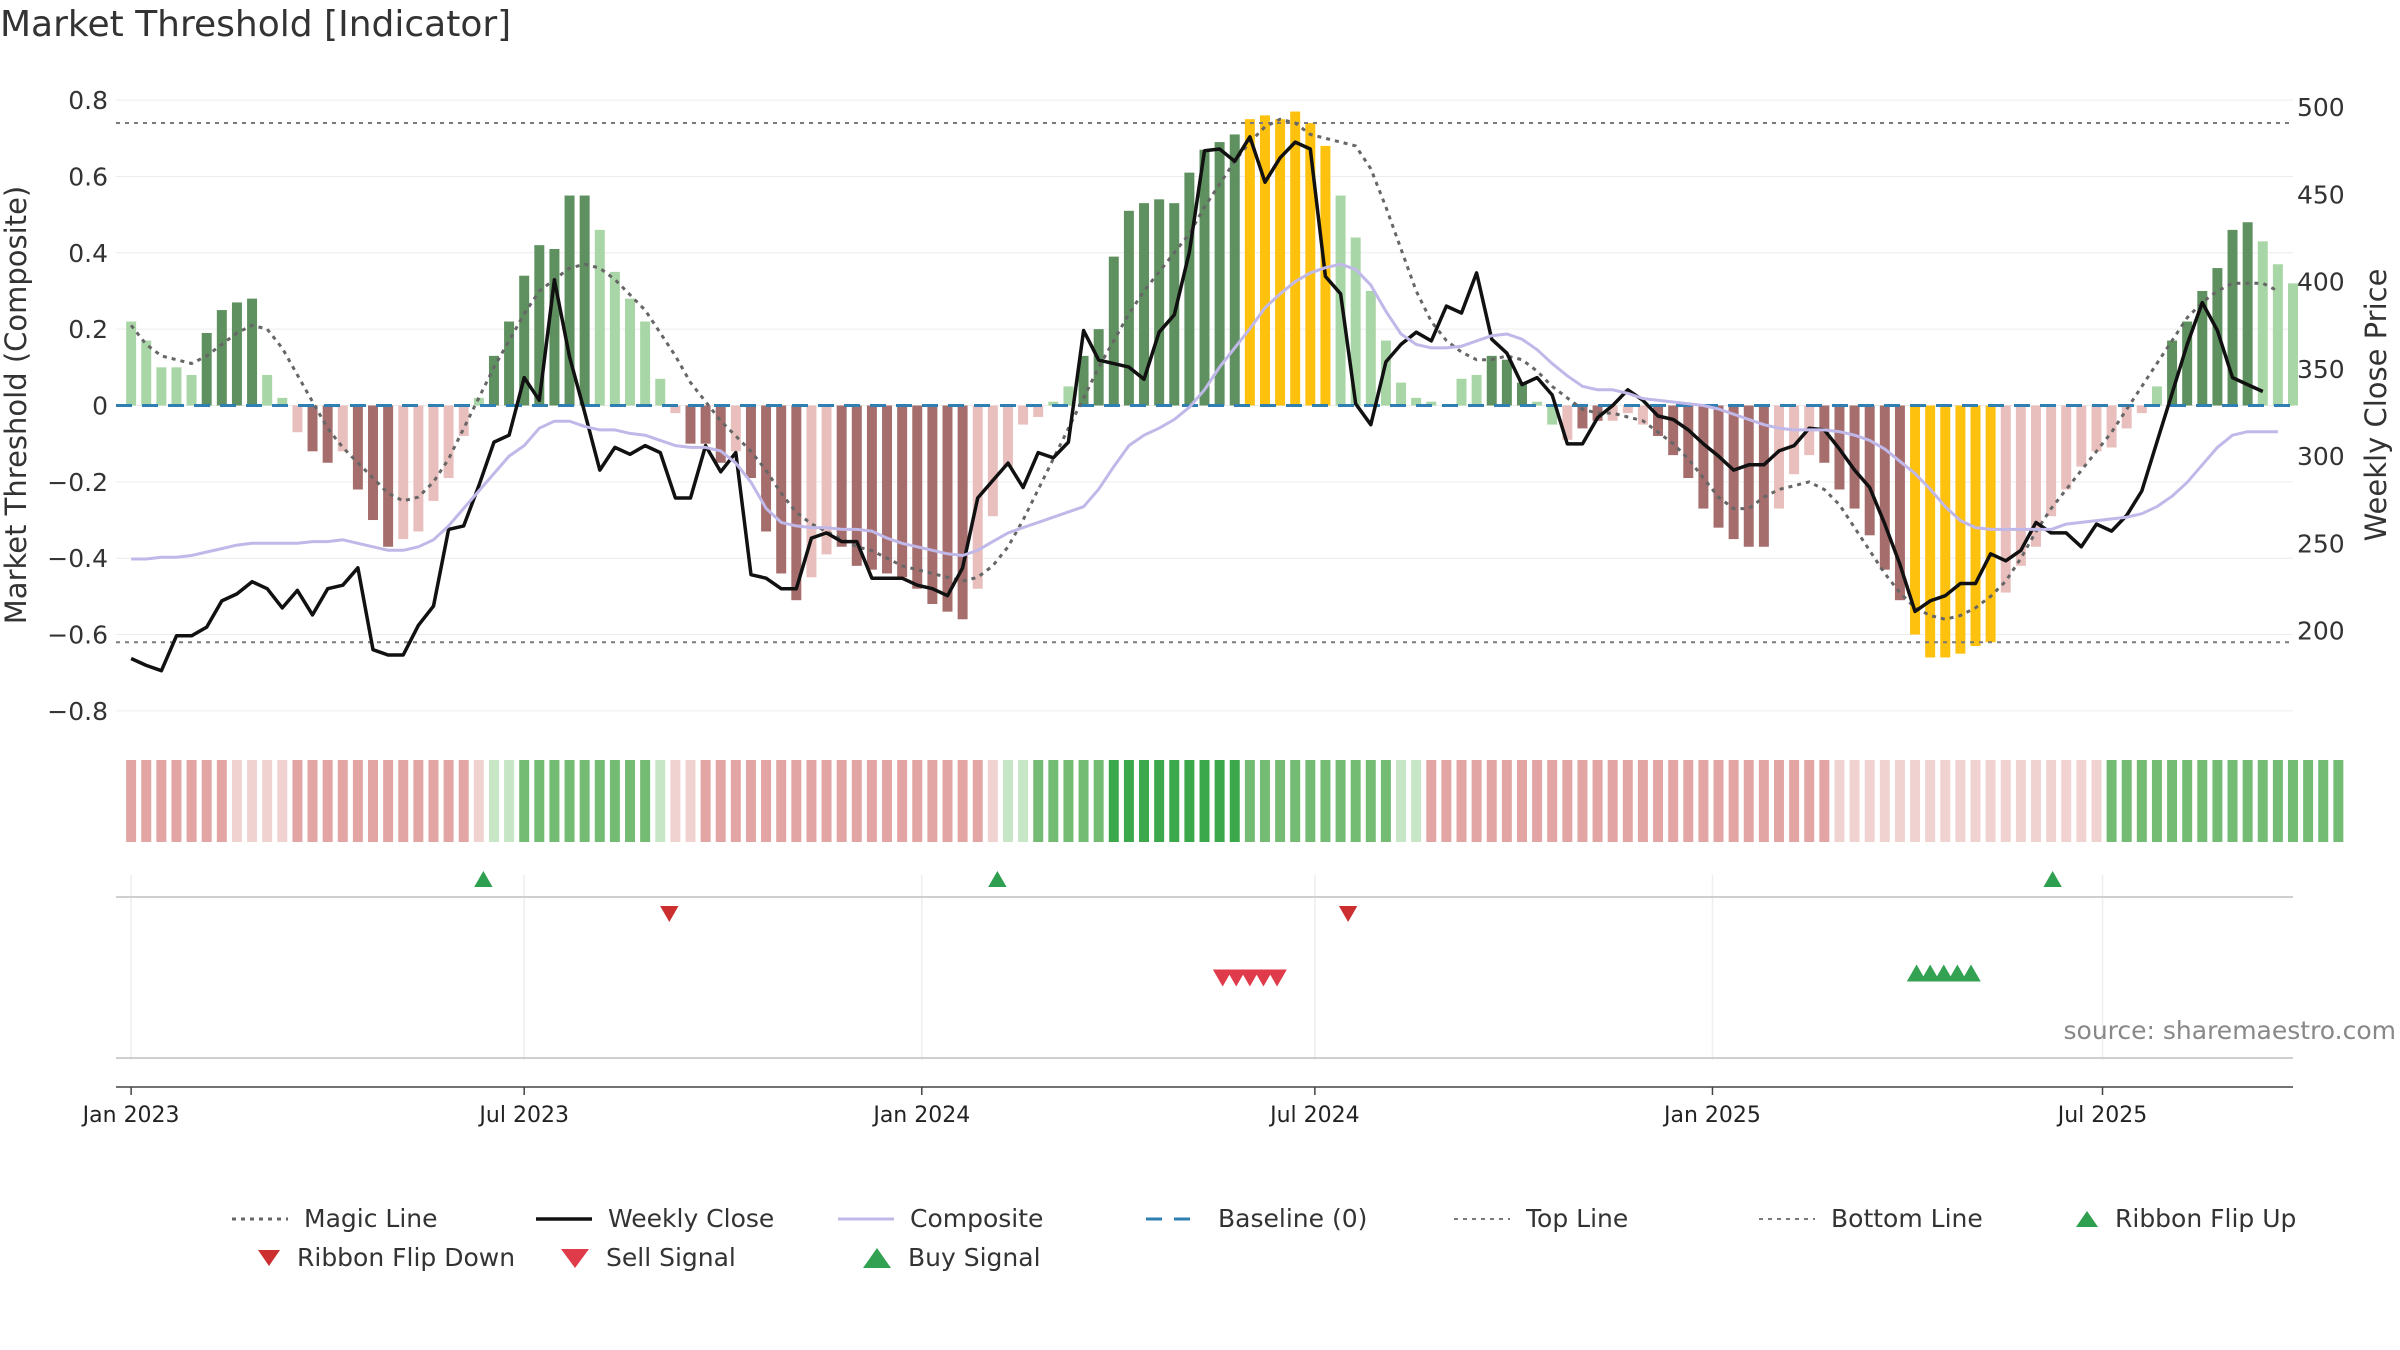 Image resolution: width=2400 pixels, height=1350 pixels. I want to click on x-tick-label: Jan 2023, so click(130, 1115).